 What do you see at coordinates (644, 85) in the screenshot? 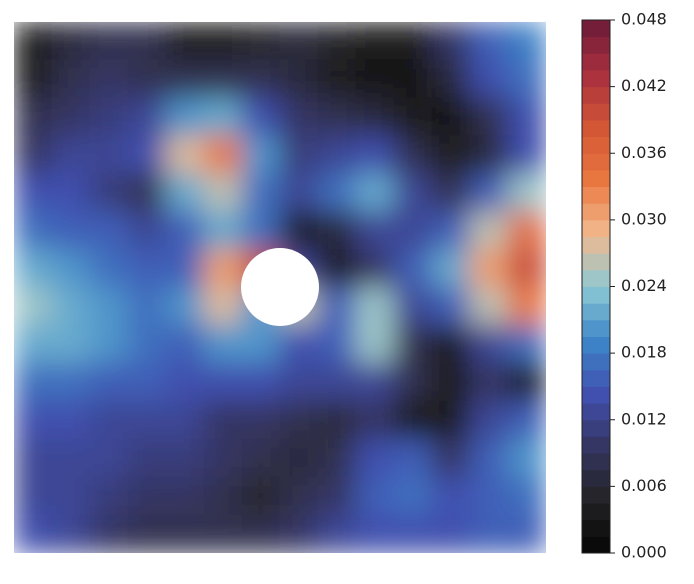
I see `colorbar-tick-label: 0.042` at bounding box center [644, 85].